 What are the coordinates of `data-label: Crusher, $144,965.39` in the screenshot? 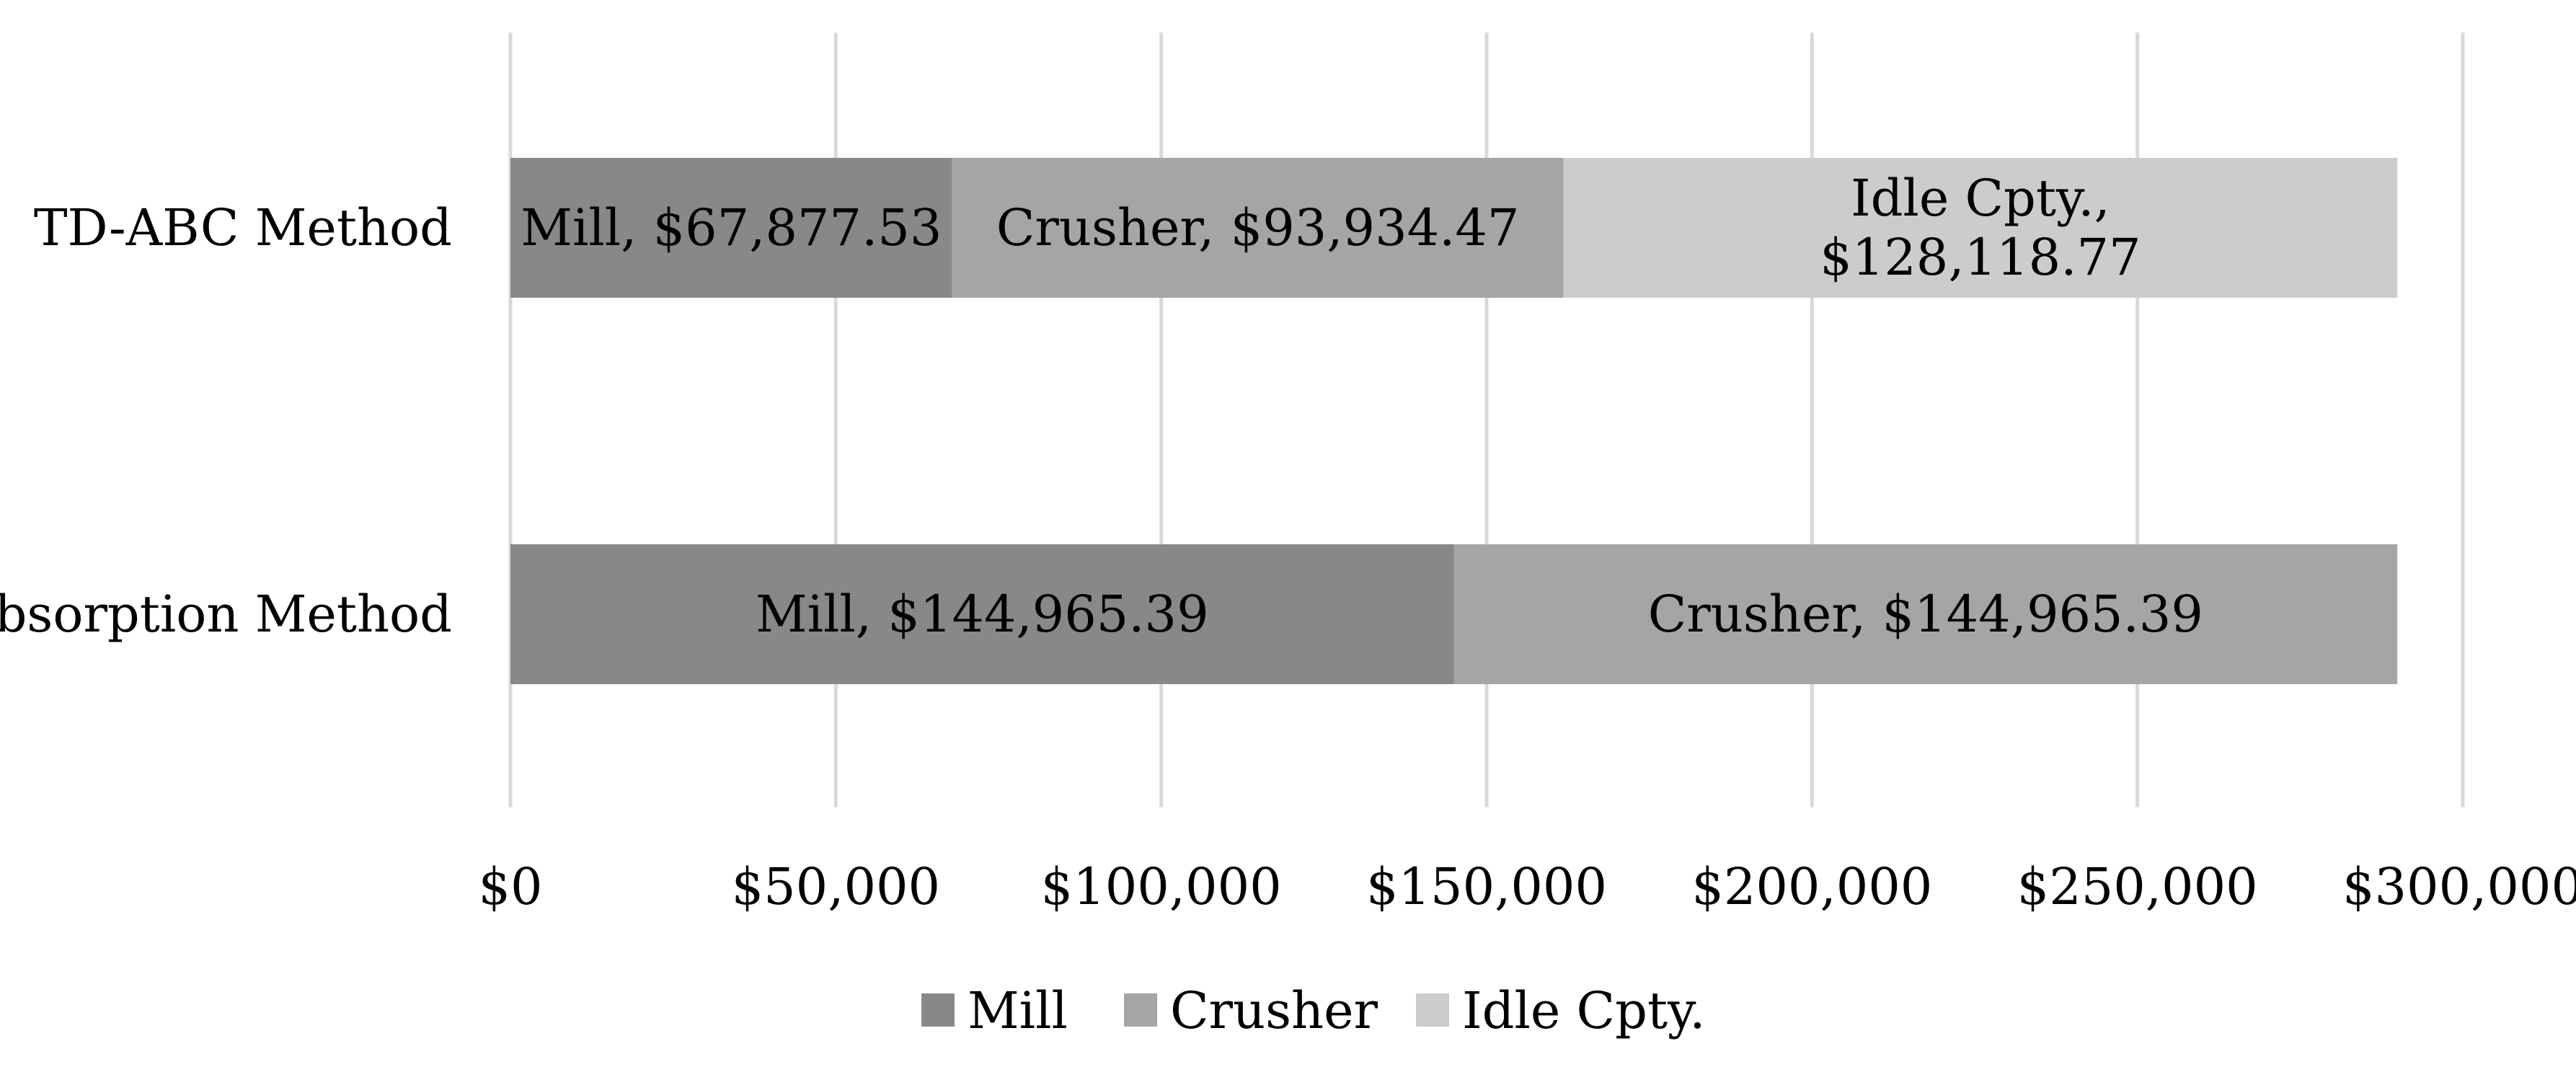 It's located at (1925, 614).